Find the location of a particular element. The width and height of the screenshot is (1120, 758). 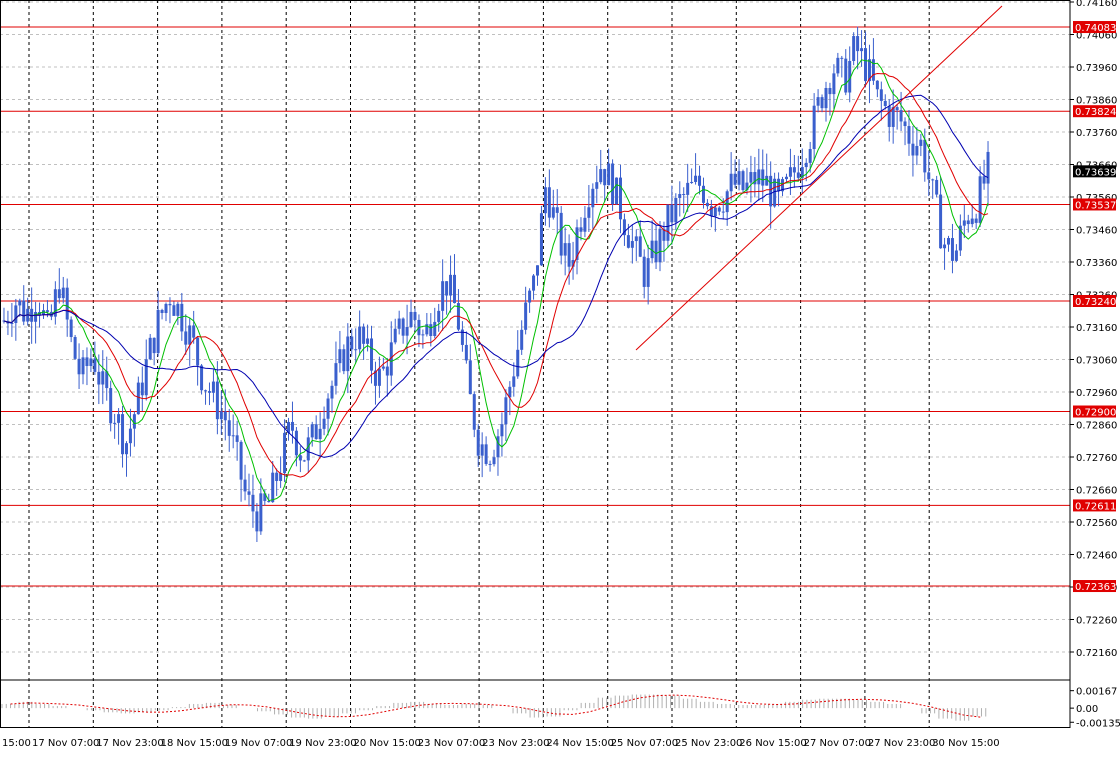

x-tick-label: 24 Nov 15:00 is located at coordinates (579, 743).